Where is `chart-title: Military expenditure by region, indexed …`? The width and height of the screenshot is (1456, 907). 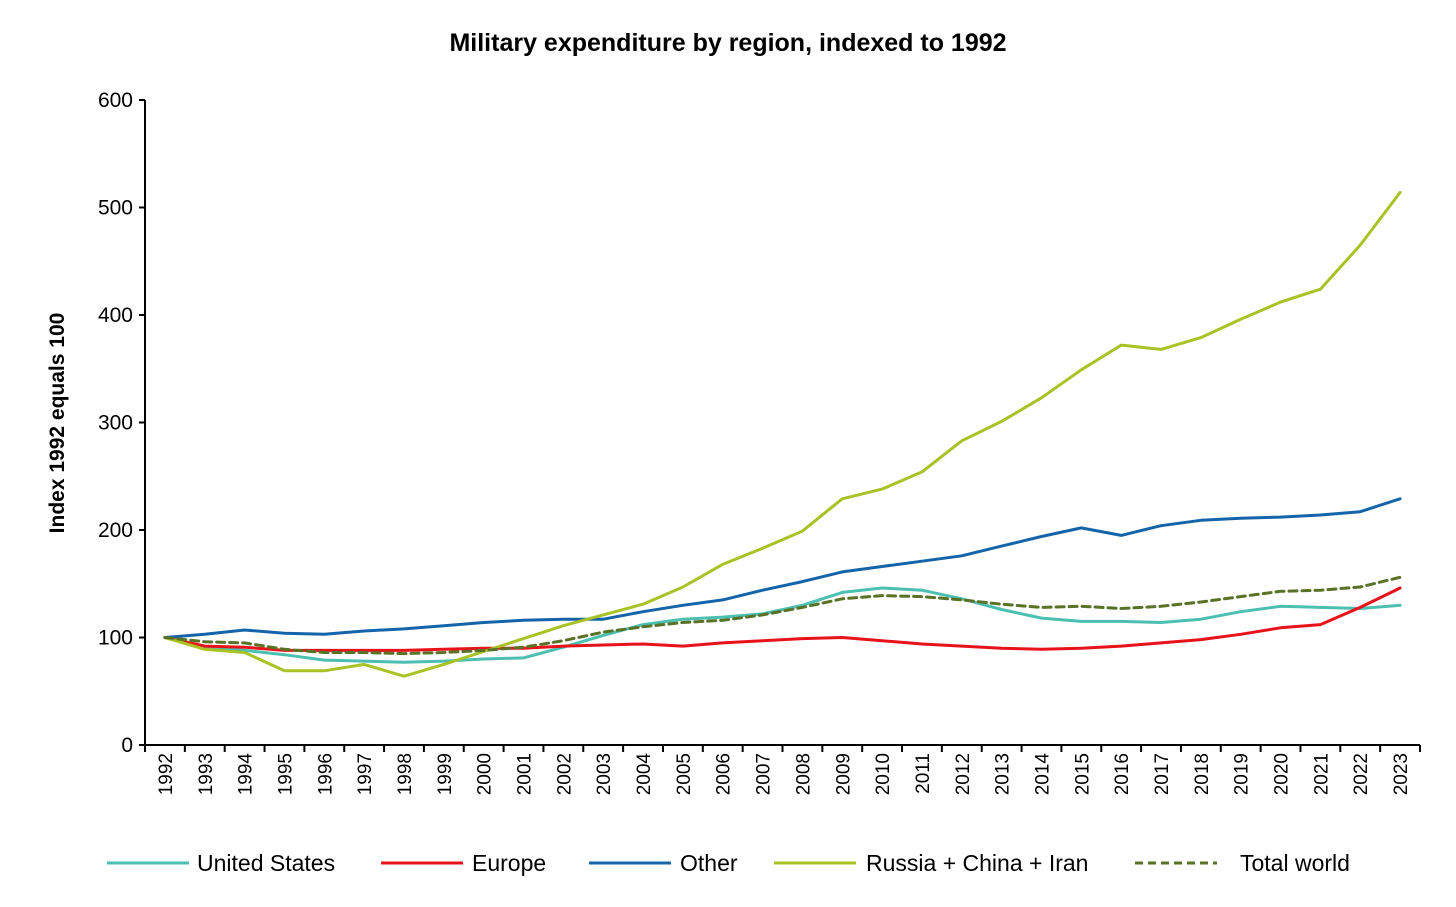
chart-title: Military expenditure by region, indexed … is located at coordinates (727, 43).